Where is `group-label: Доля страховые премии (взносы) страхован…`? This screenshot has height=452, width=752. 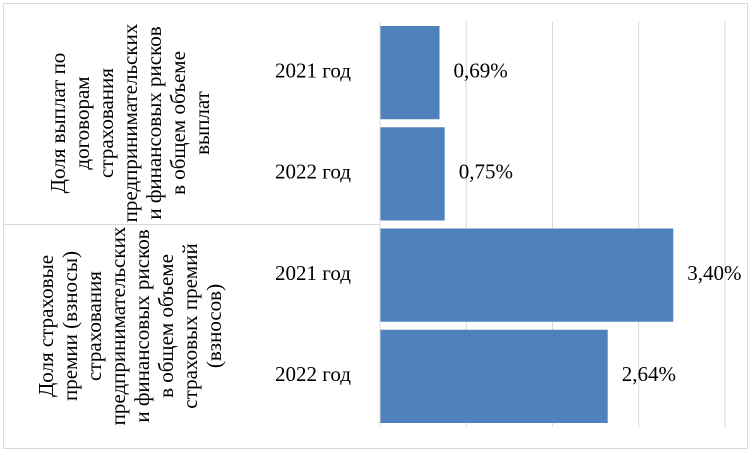
group-label: Доля страховые премии (взносы) страхован… is located at coordinates (130, 326).